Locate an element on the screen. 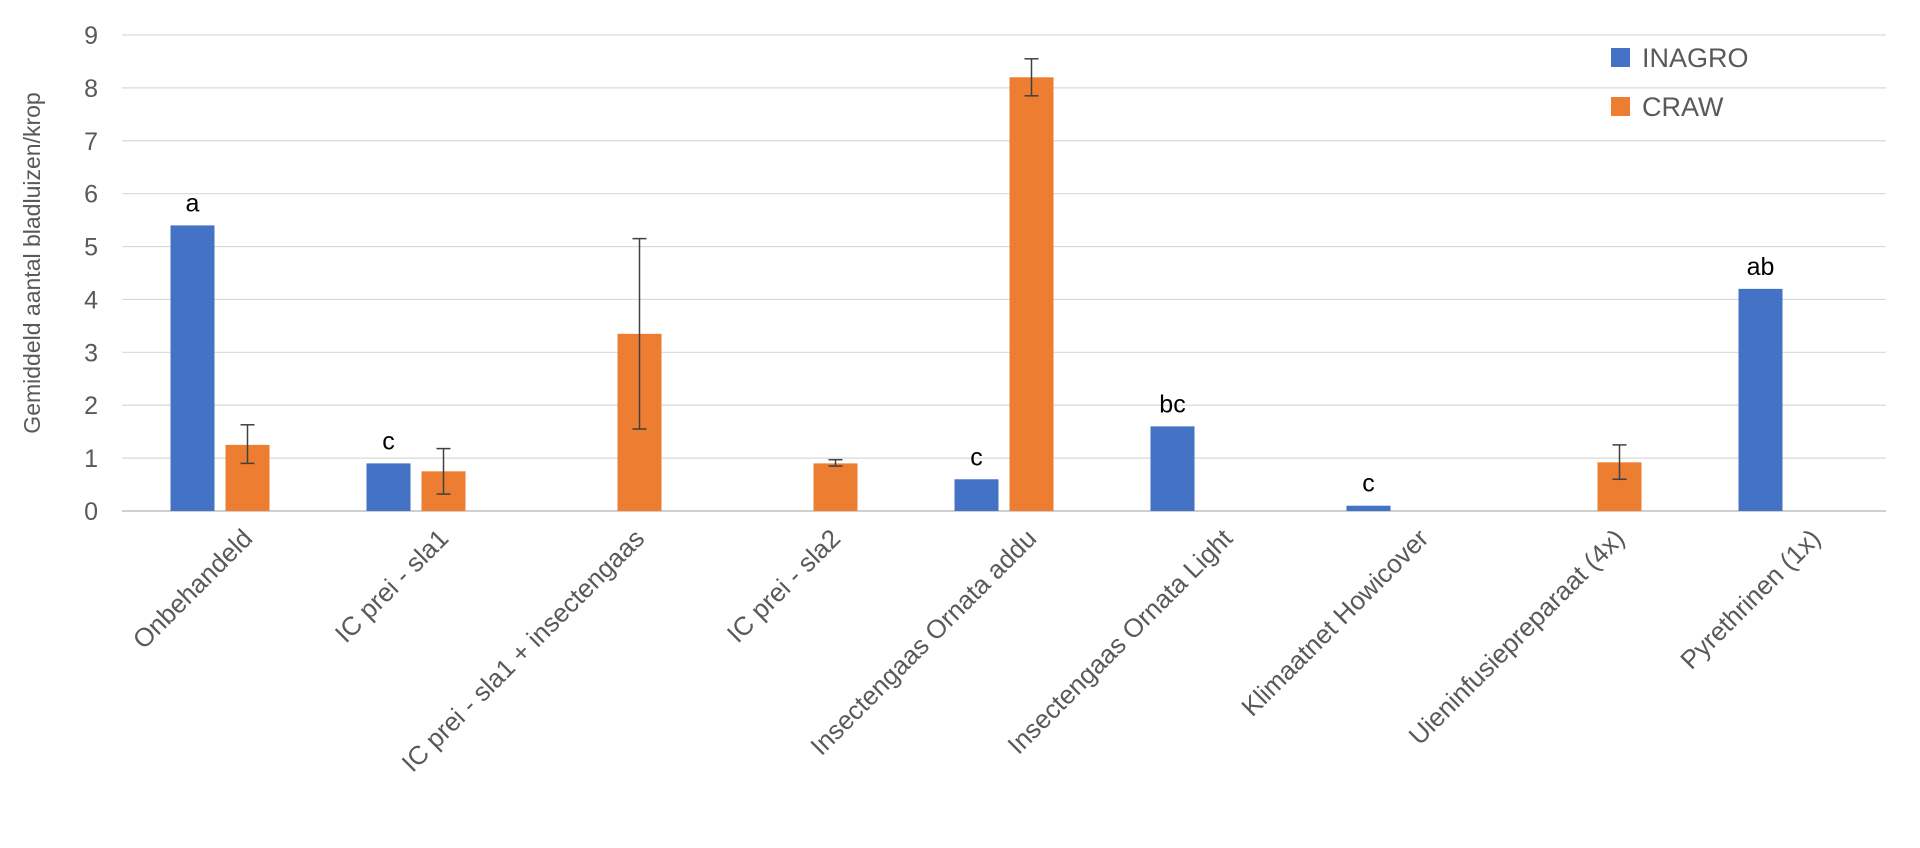  x-category-label-5: Insectengaas Ornata Light is located at coordinates (1119, 640).